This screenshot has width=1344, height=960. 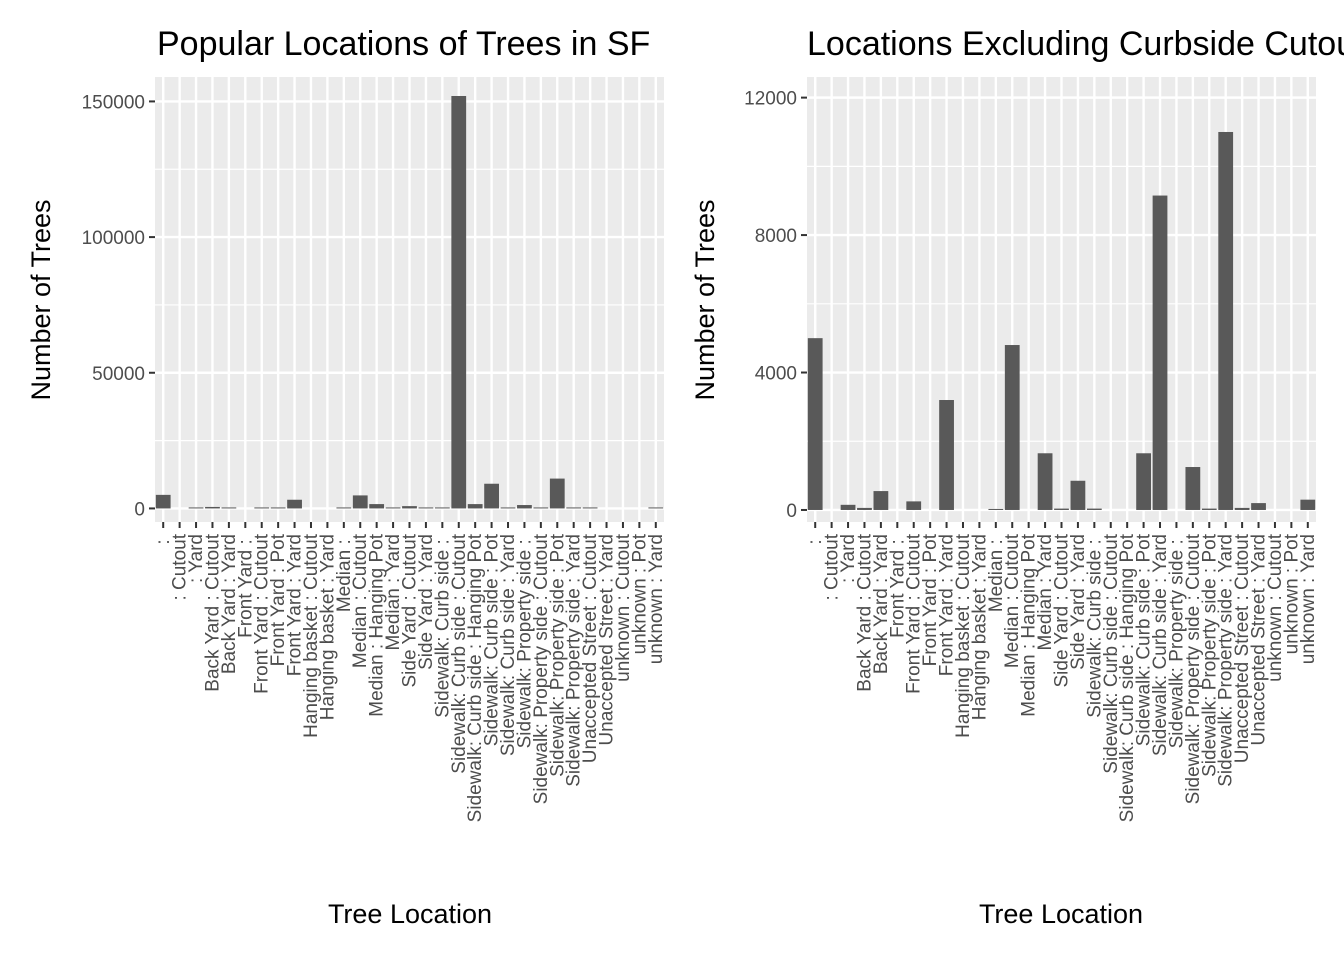 What do you see at coordinates (1075, 44) in the screenshot?
I see `chart-title: Locations Excluding Curbside Cutouts` at bounding box center [1075, 44].